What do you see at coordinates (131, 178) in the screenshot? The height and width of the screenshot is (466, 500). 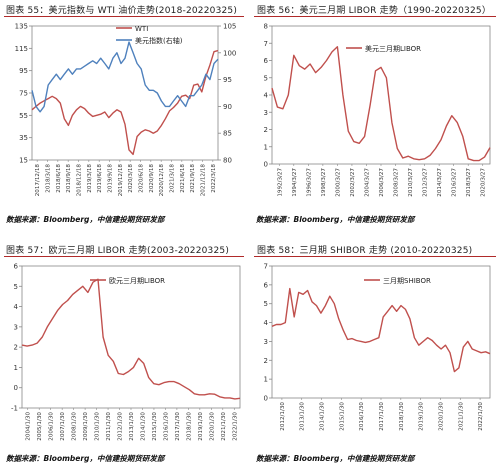 I see `x-tick-label: 2020/3/18` at bounding box center [131, 178].